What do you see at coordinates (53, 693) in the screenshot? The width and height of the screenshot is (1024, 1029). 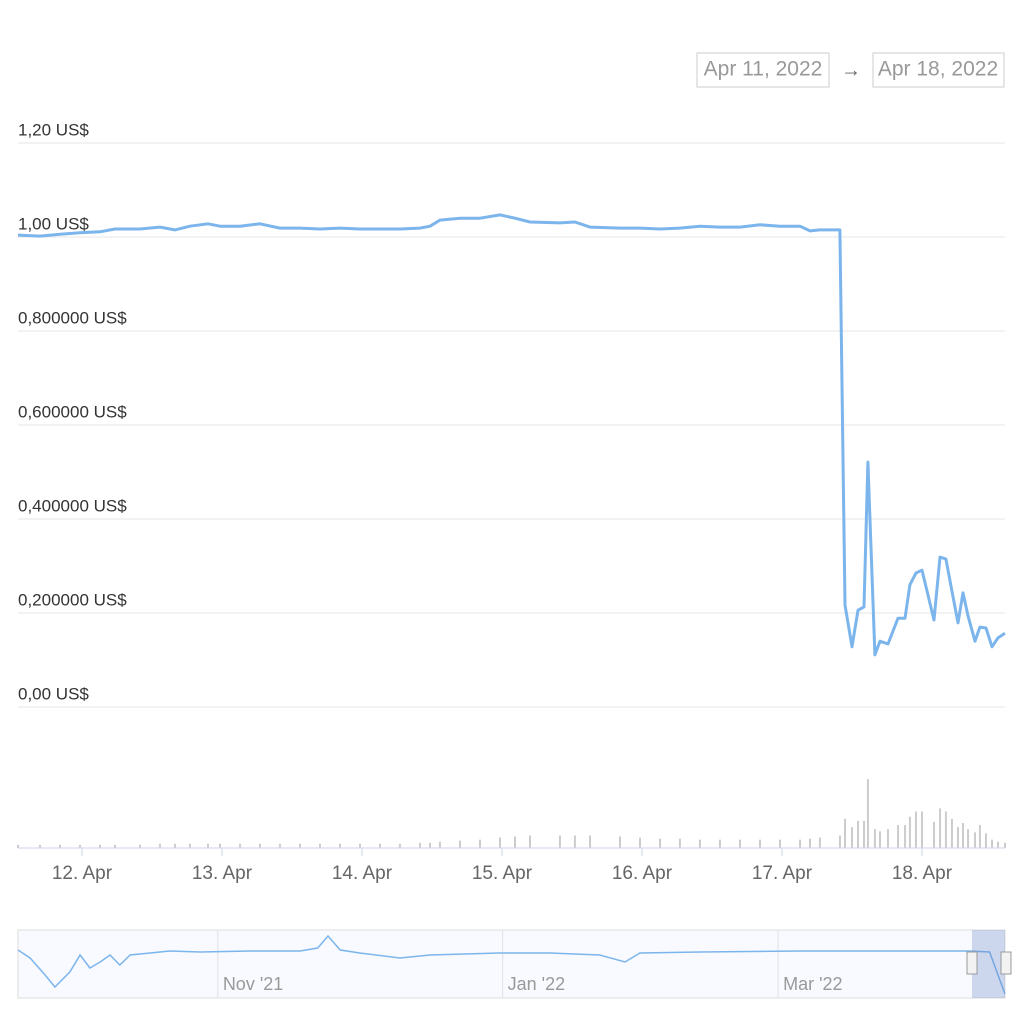 I see `y-tick-label: 0,00 US$` at bounding box center [53, 693].